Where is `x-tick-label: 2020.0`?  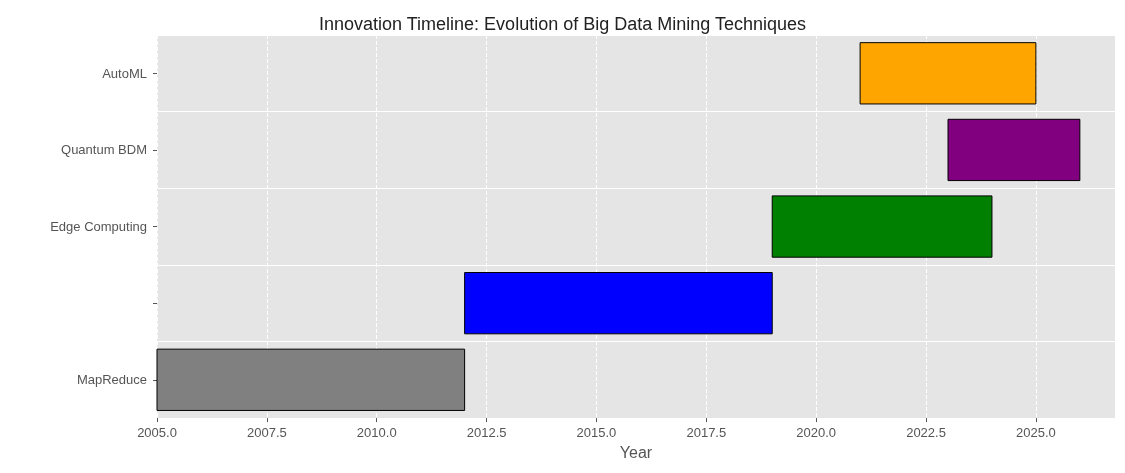
x-tick-label: 2020.0 is located at coordinates (816, 433).